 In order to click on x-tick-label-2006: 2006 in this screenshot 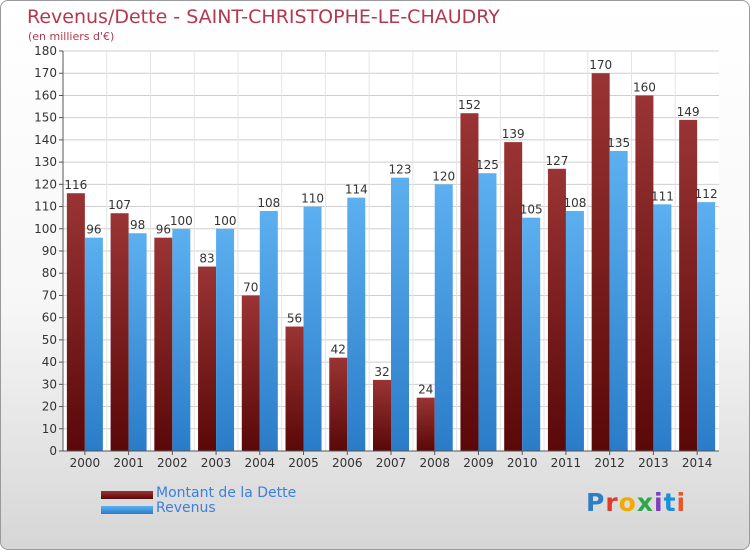, I will do `click(347, 463)`.